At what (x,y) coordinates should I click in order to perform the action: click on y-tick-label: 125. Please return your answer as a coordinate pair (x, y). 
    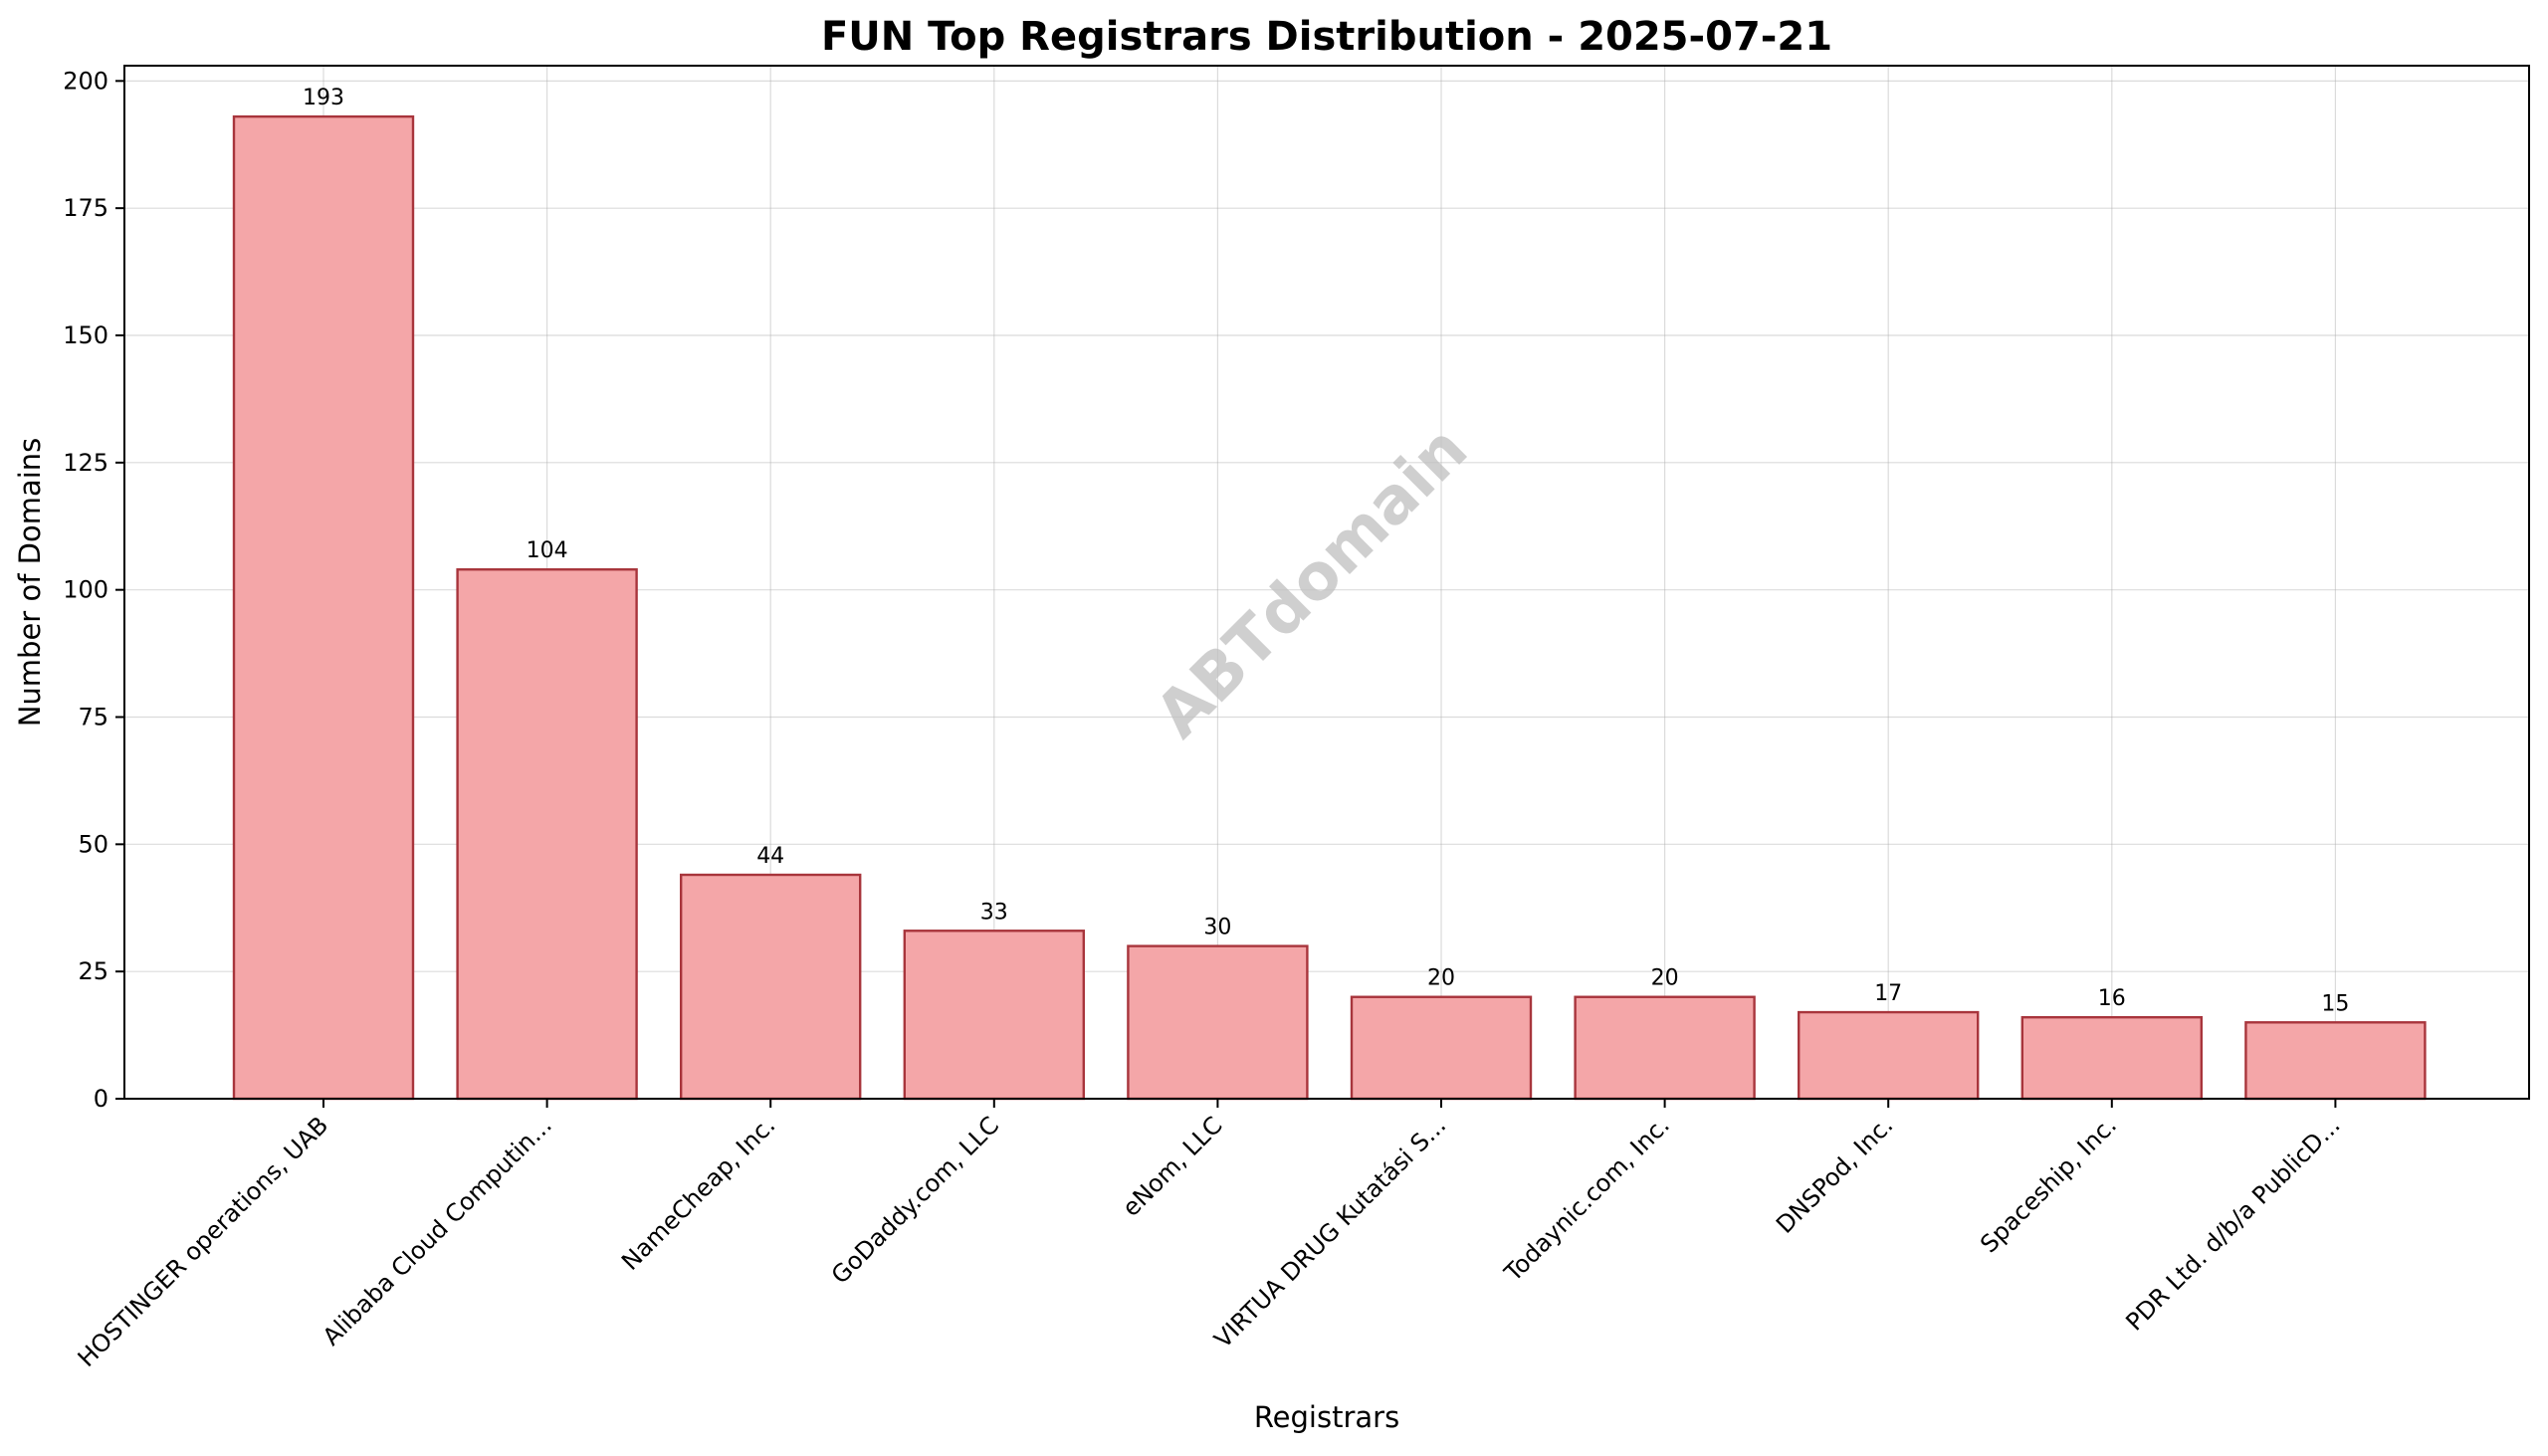
    Looking at the image, I should click on (85, 463).